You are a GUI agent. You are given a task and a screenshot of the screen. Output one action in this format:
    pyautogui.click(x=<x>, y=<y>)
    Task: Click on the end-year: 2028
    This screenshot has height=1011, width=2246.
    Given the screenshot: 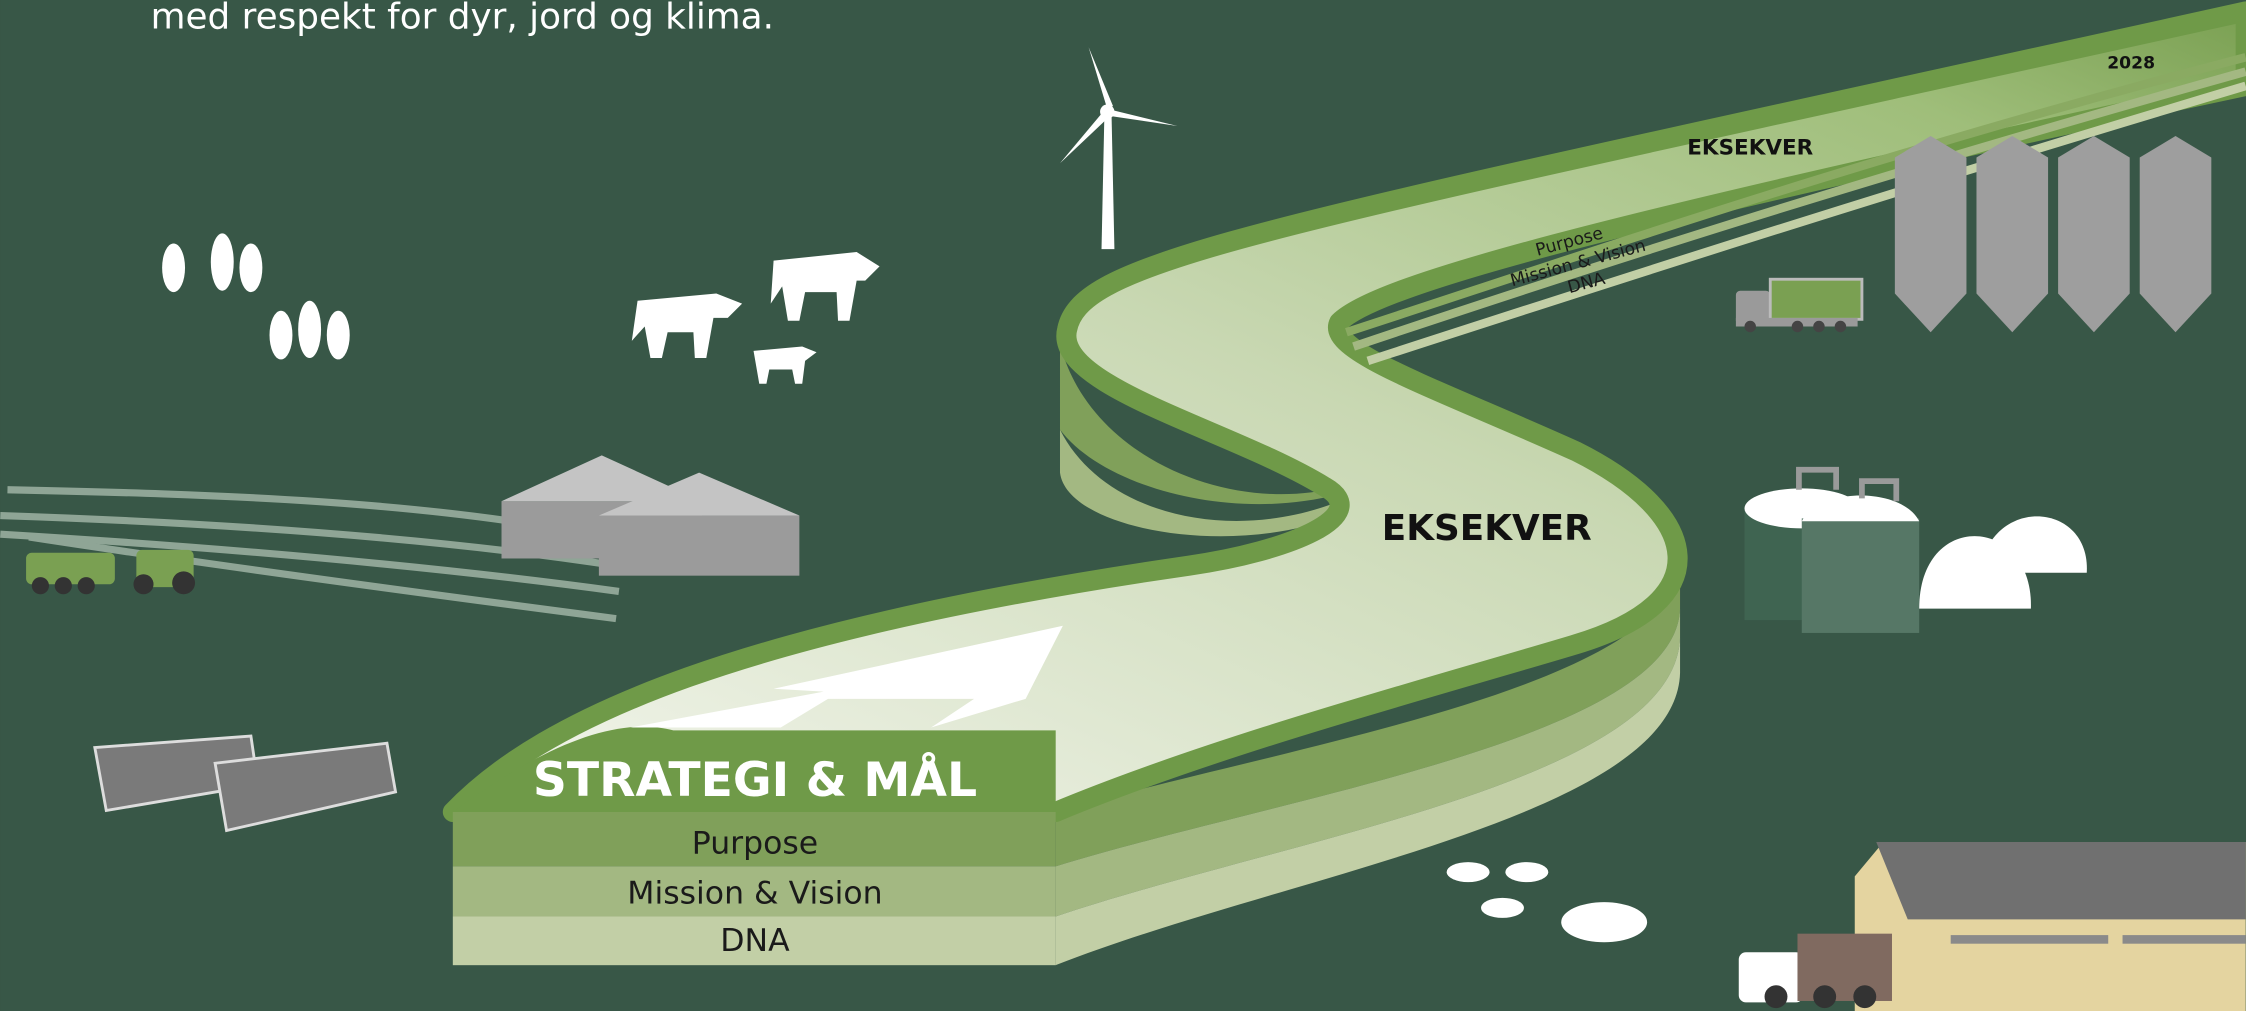 What is the action you would take?
    pyautogui.click(x=2131, y=64)
    